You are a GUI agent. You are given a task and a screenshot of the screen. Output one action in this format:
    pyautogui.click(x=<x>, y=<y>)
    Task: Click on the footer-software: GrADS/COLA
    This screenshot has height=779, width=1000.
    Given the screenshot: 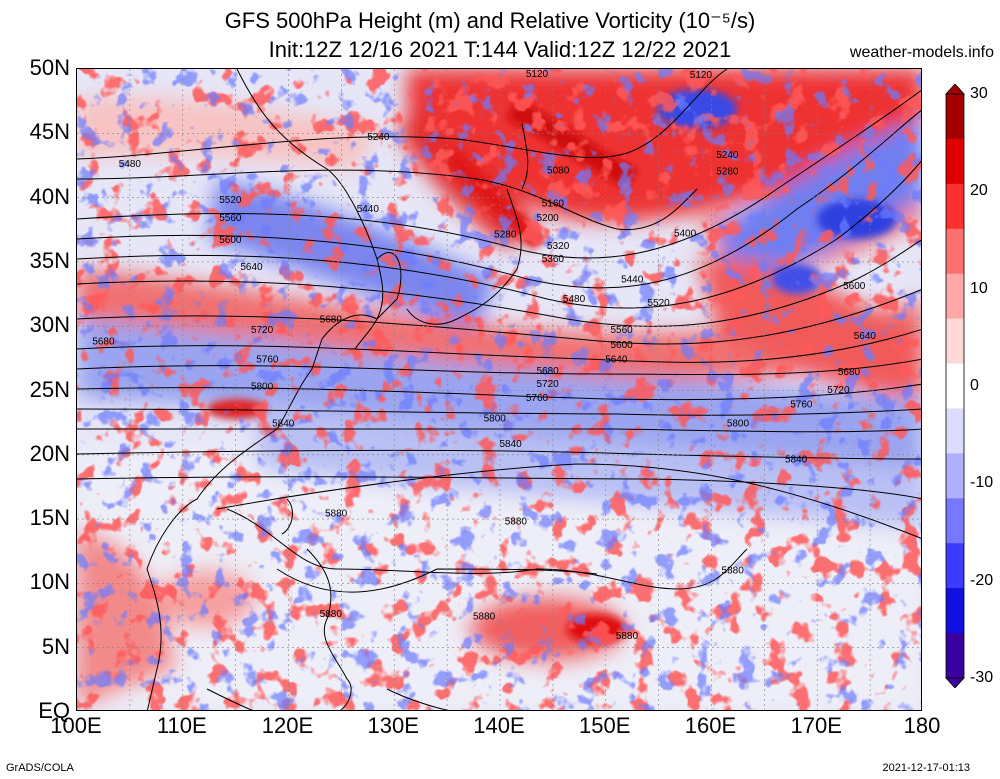 What is the action you would take?
    pyautogui.click(x=40, y=768)
    